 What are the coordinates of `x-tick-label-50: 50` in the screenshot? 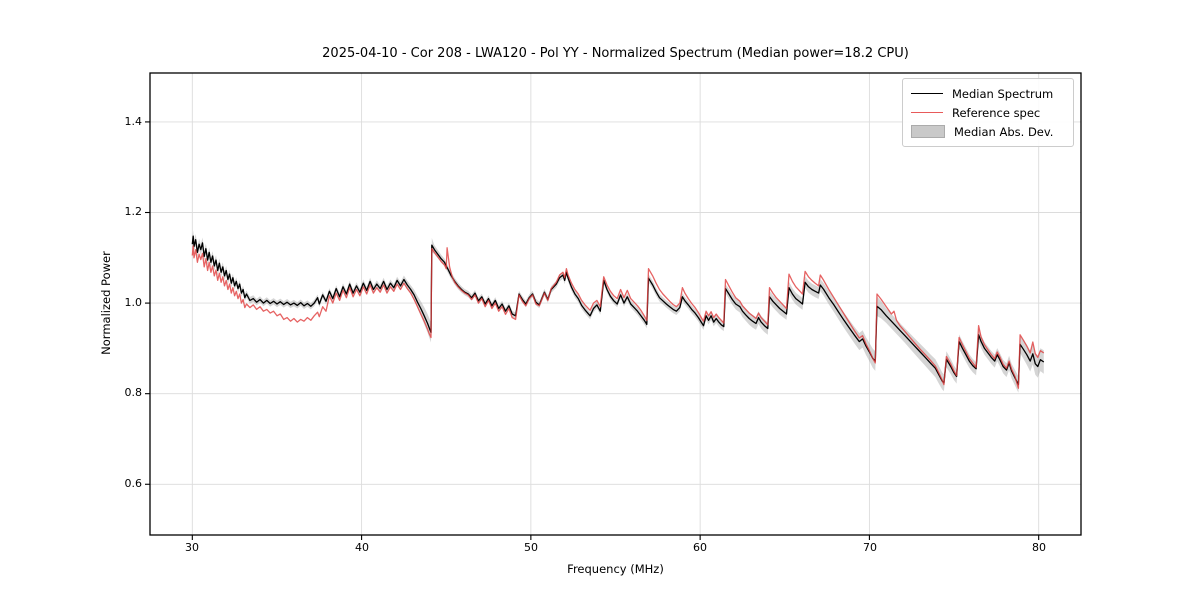 It's located at (531, 547).